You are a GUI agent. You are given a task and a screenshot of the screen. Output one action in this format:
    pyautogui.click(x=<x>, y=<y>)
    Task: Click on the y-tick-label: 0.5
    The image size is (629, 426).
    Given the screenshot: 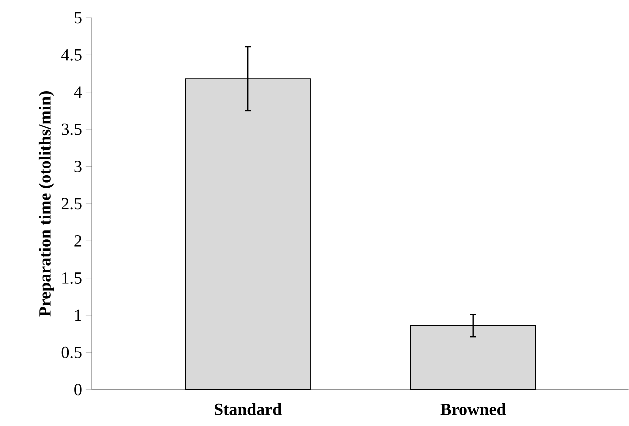 What is the action you would take?
    pyautogui.click(x=72, y=352)
    